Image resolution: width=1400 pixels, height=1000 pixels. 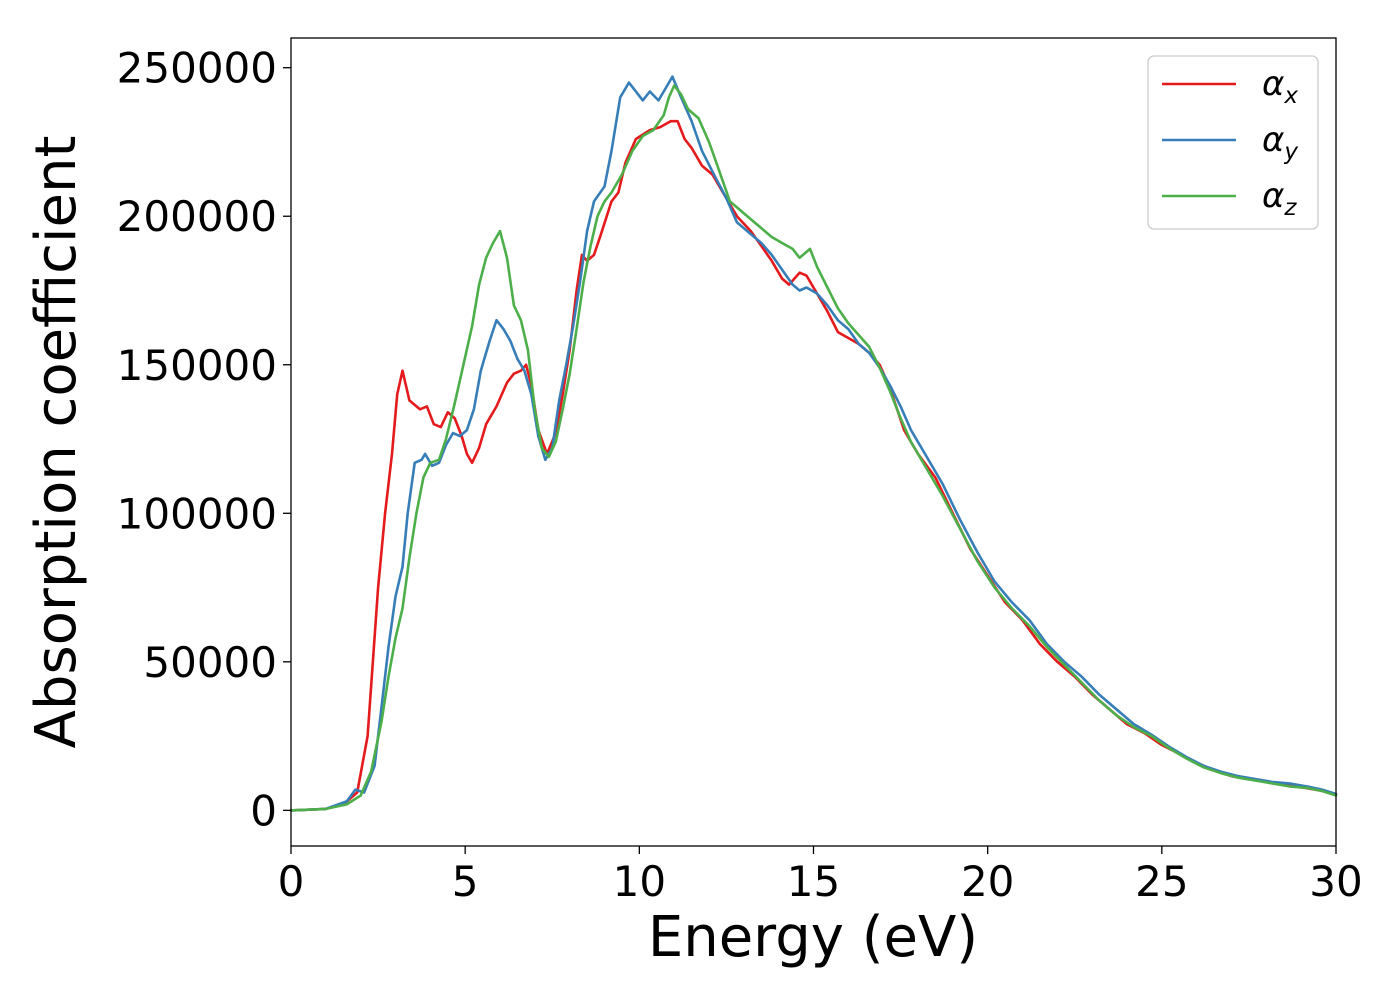 What do you see at coordinates (210, 662) in the screenshot?
I see `y-tick-label: 50000` at bounding box center [210, 662].